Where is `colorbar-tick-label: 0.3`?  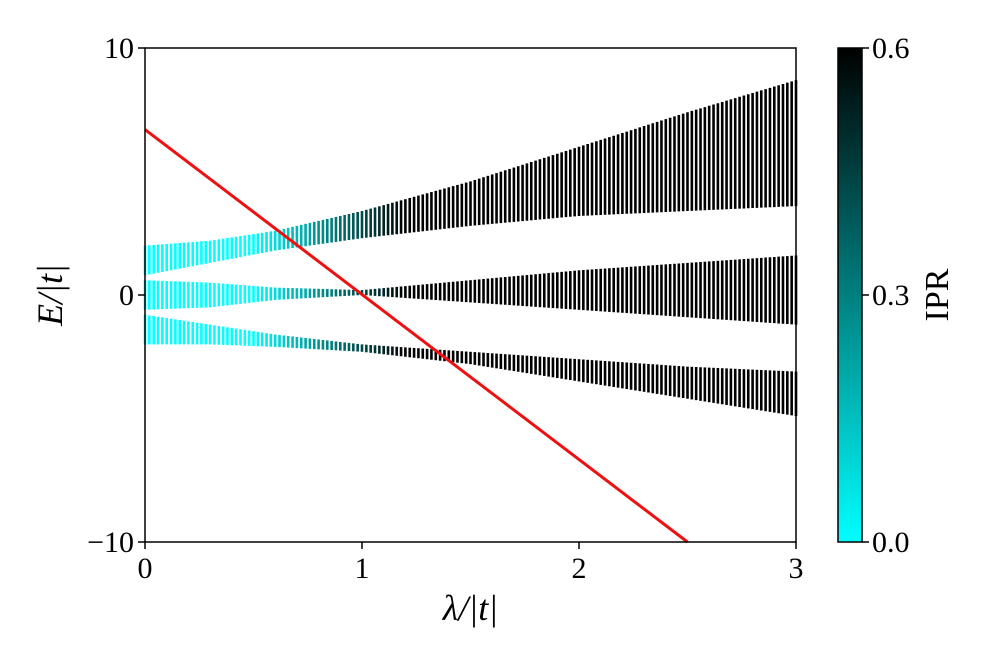 colorbar-tick-label: 0.3 is located at coordinates (891, 295).